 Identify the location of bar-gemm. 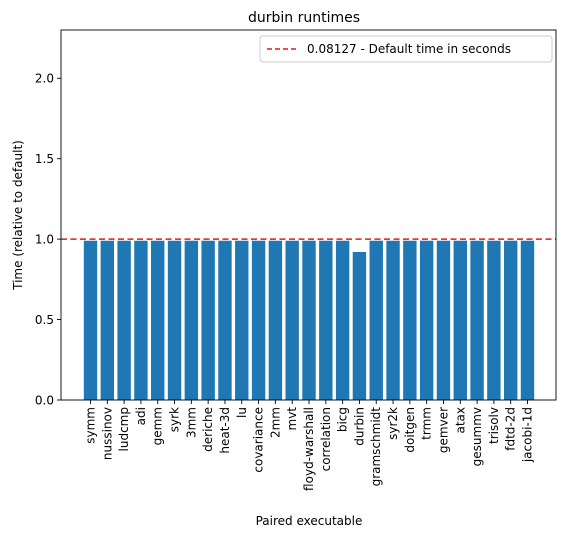
(158, 320).